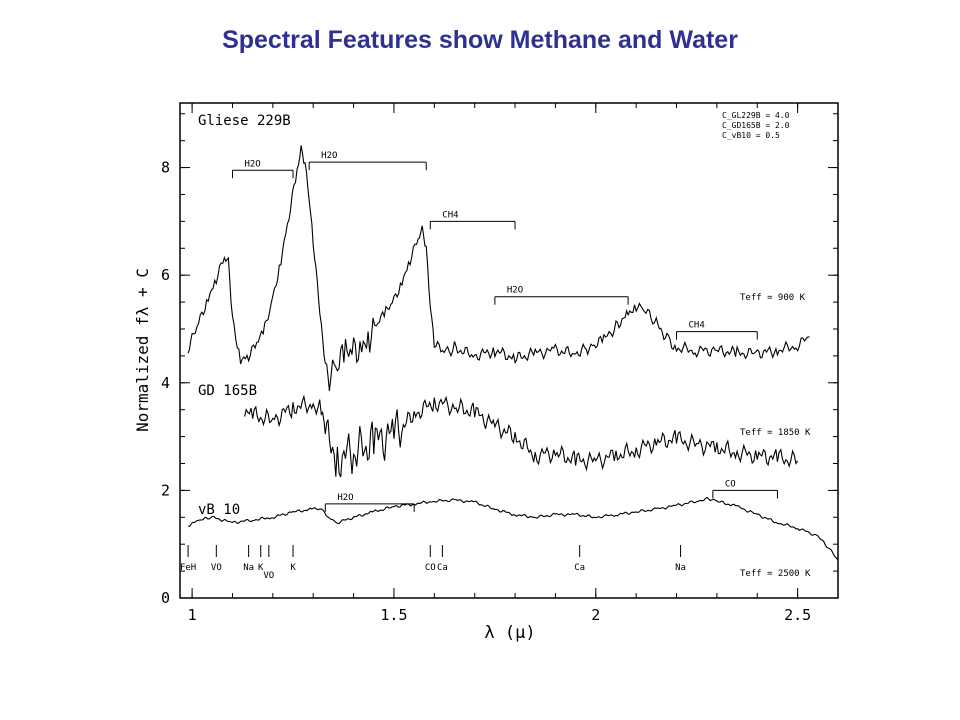 The height and width of the screenshot is (720, 960). What do you see at coordinates (219, 510) in the screenshot?
I see `series-name: vB 10` at bounding box center [219, 510].